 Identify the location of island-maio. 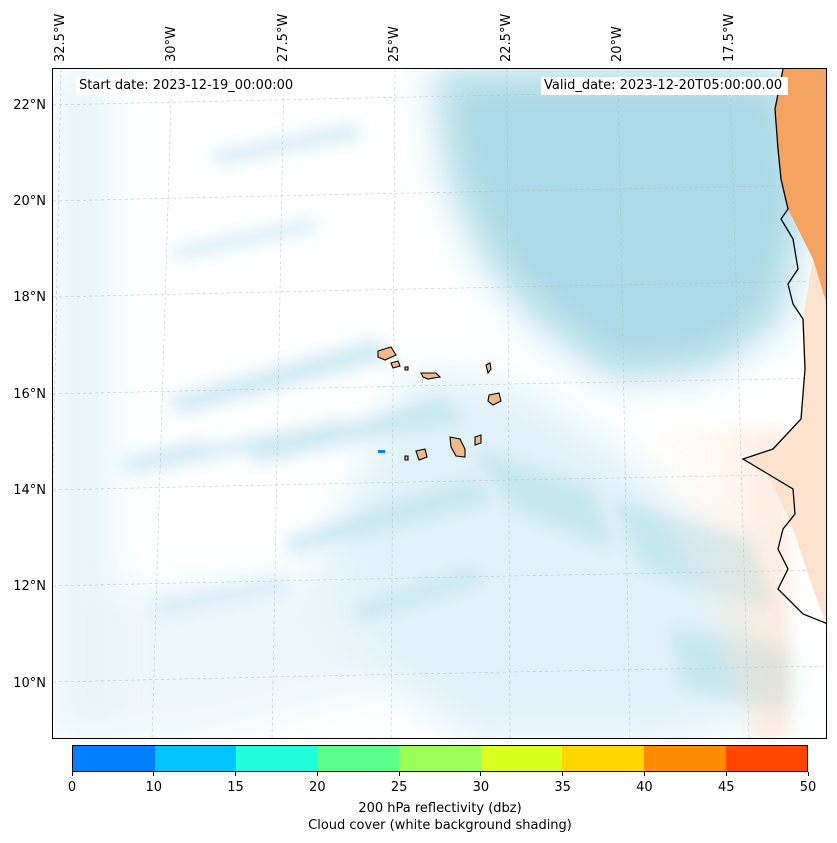
(478, 440).